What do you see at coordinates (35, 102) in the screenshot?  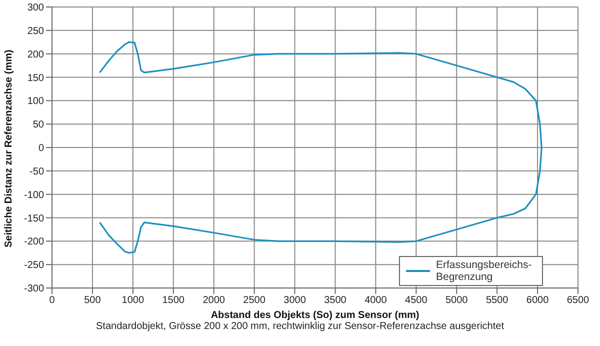 I see `y-tick-label: 100` at bounding box center [35, 102].